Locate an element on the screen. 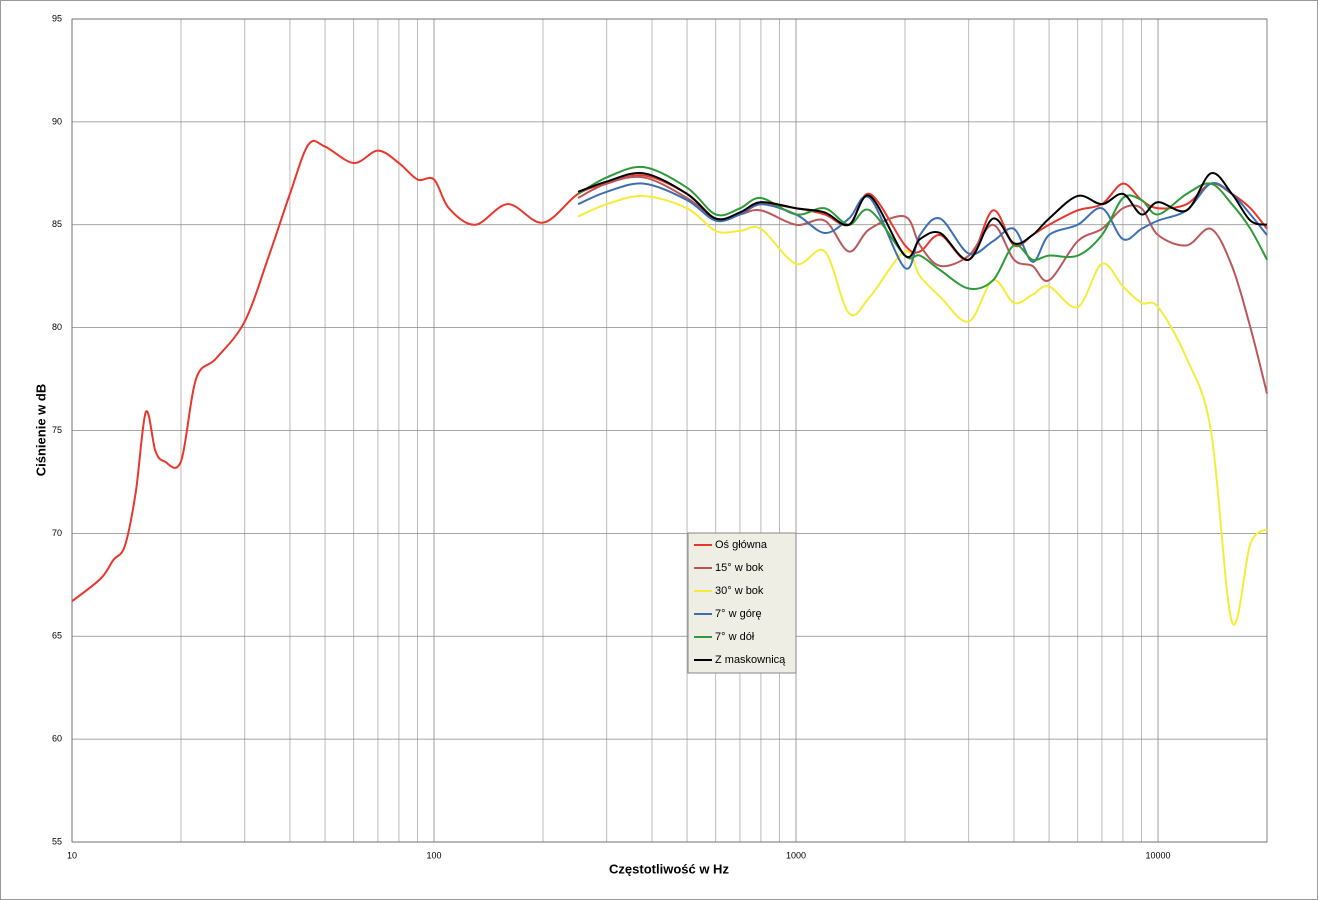  x-tick-label: 100 is located at coordinates (433, 855).